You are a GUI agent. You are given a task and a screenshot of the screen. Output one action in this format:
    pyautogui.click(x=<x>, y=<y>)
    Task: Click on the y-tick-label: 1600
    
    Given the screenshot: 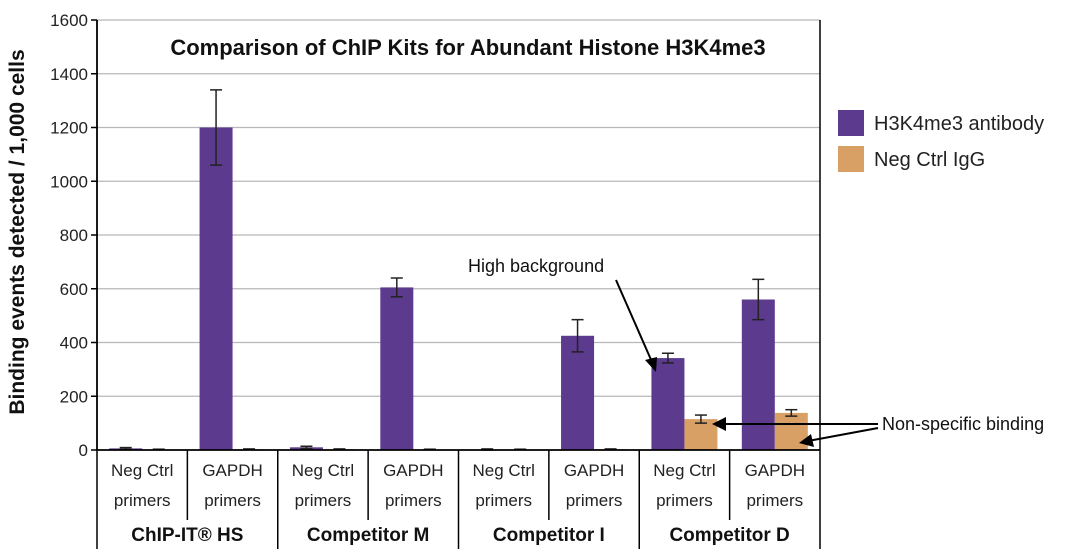 What is the action you would take?
    pyautogui.click(x=69, y=20)
    